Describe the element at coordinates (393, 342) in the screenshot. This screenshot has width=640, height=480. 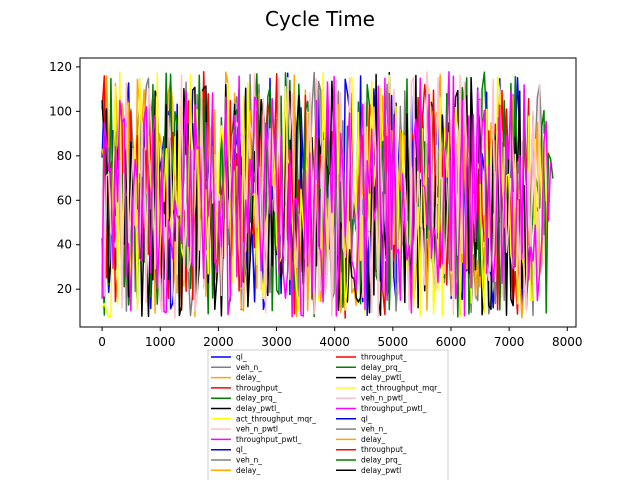
I see `x-tick-label: 5000` at that location.